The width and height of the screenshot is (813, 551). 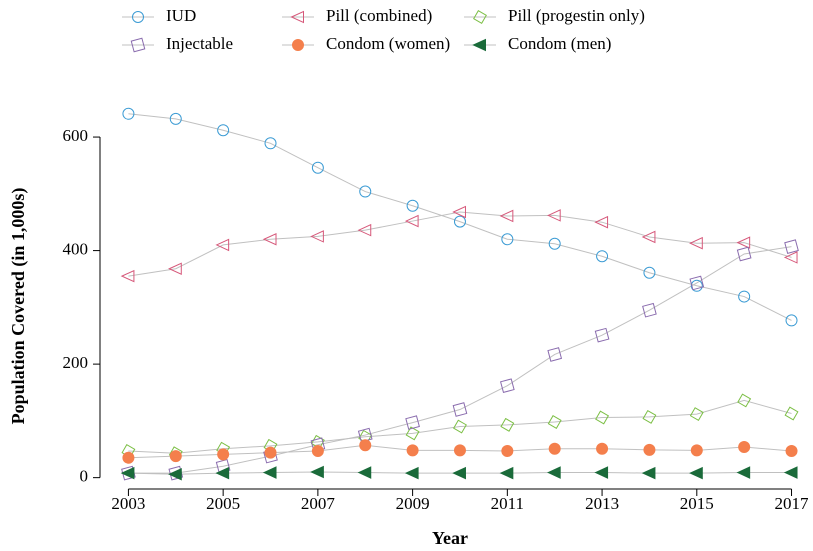 What do you see at coordinates (792, 503) in the screenshot?
I see `x-tick-label: 2017` at bounding box center [792, 503].